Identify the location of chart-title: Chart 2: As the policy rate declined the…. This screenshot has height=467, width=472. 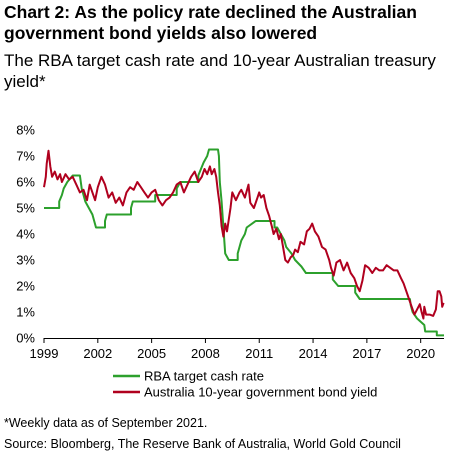
(210, 22).